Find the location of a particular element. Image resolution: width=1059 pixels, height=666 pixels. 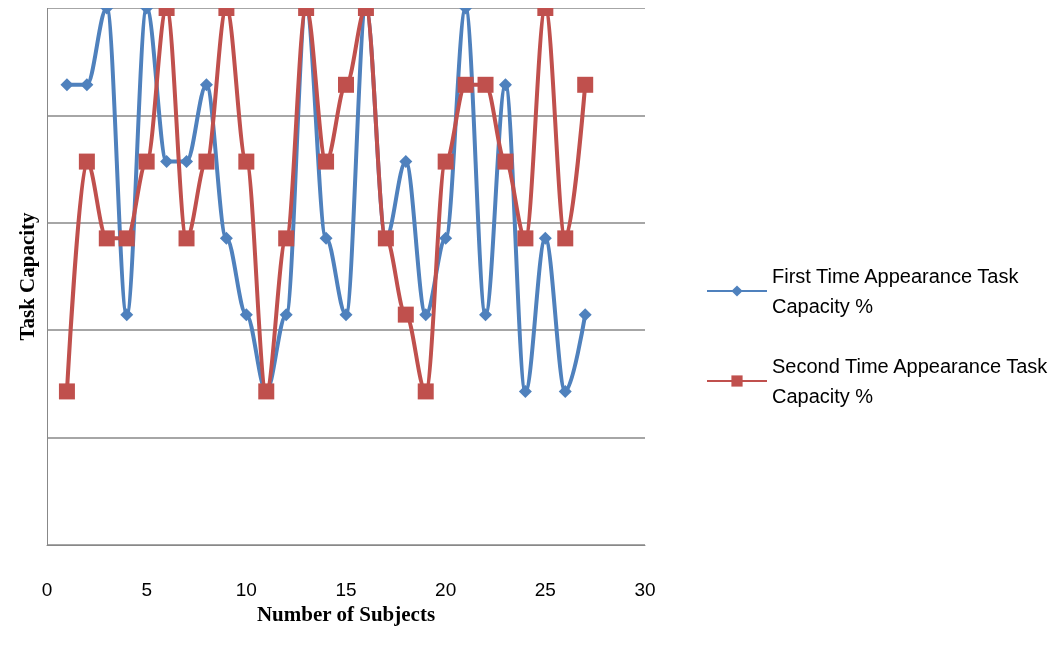

x-tick-label: 30 is located at coordinates (645, 589).